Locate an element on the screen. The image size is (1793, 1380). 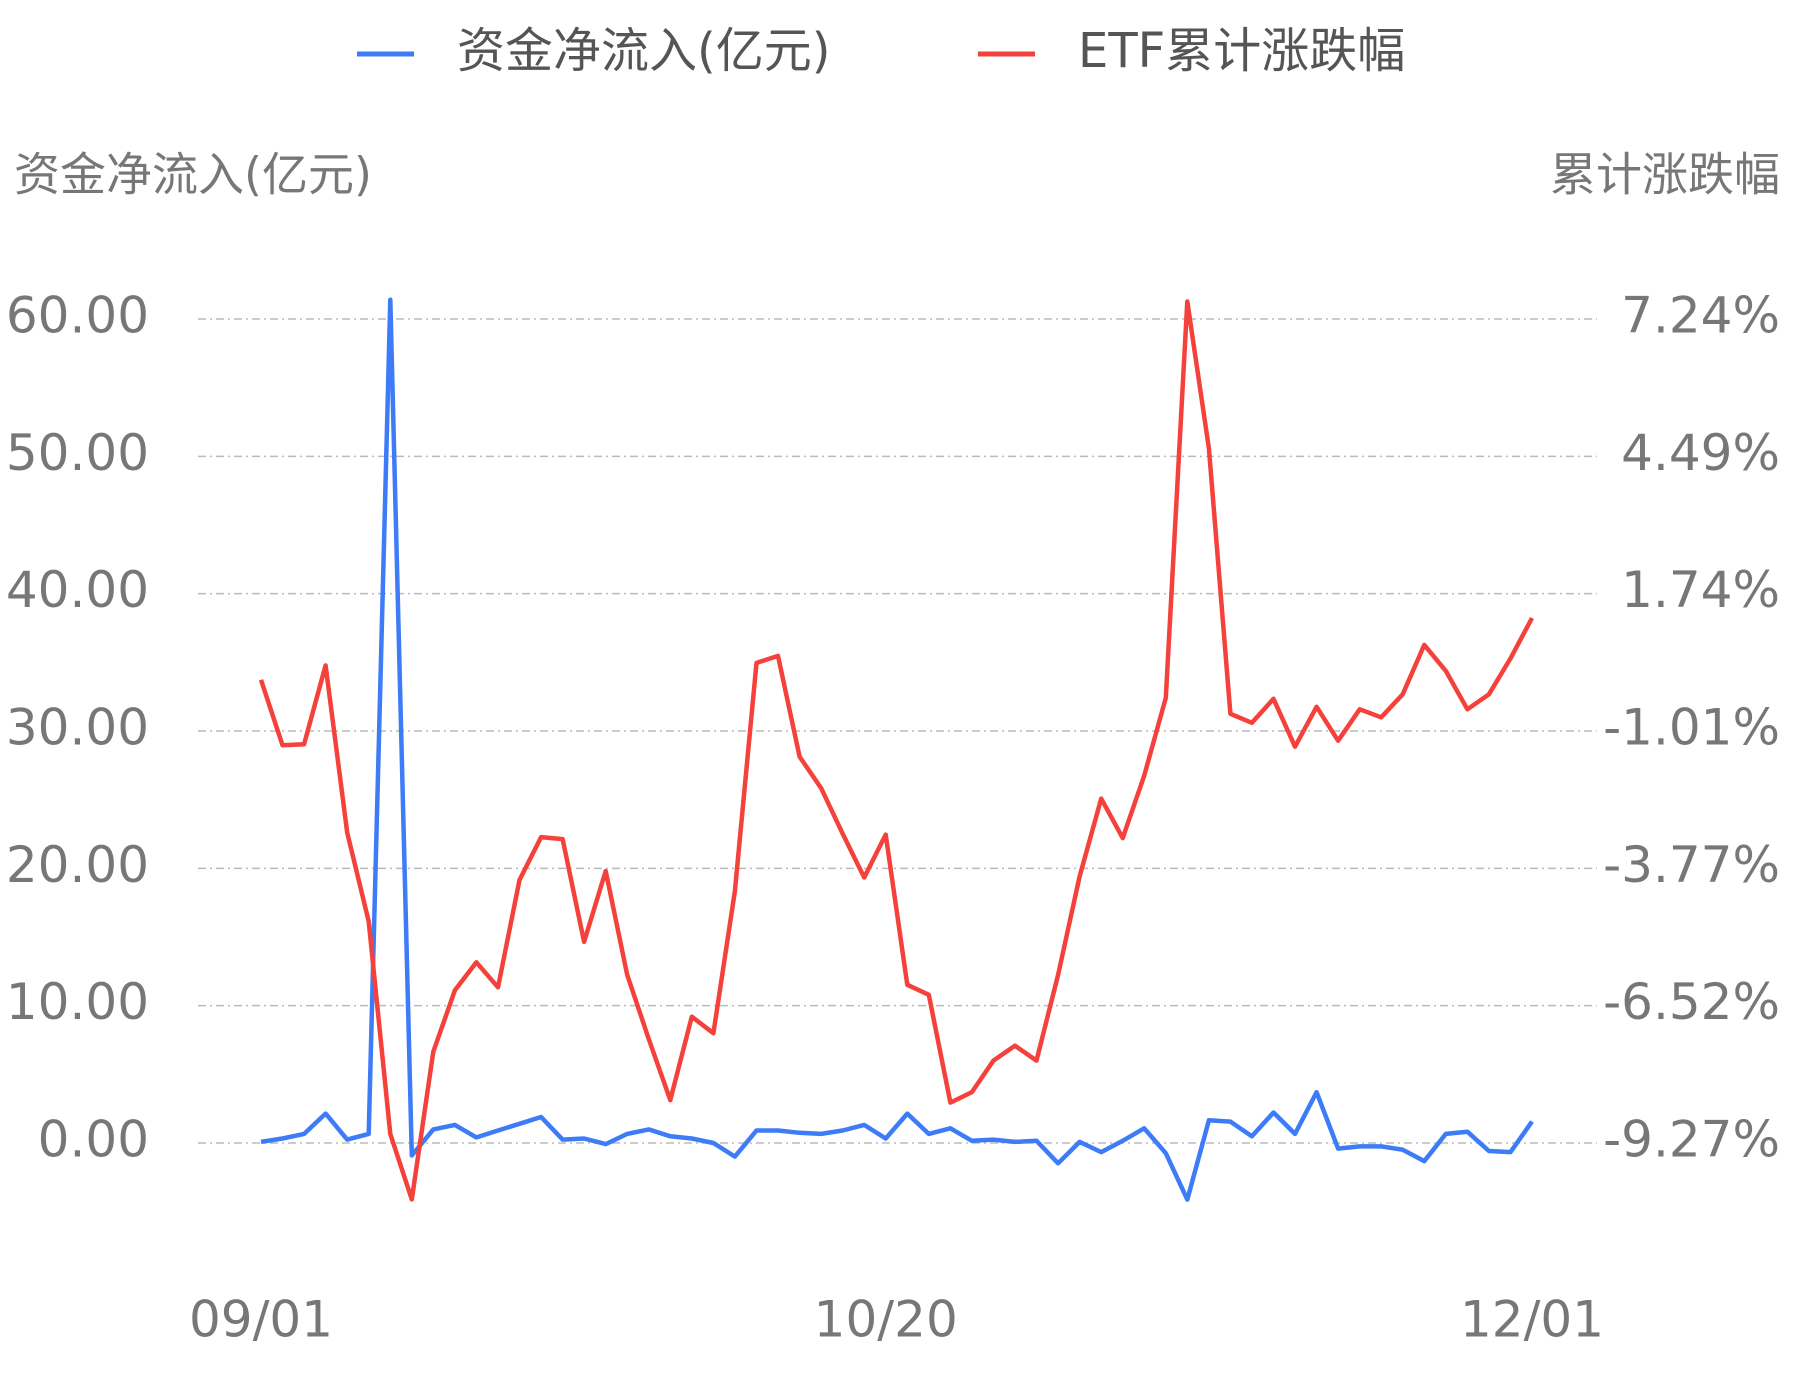
x-tick-label: 09/01 is located at coordinates (261, 1320).